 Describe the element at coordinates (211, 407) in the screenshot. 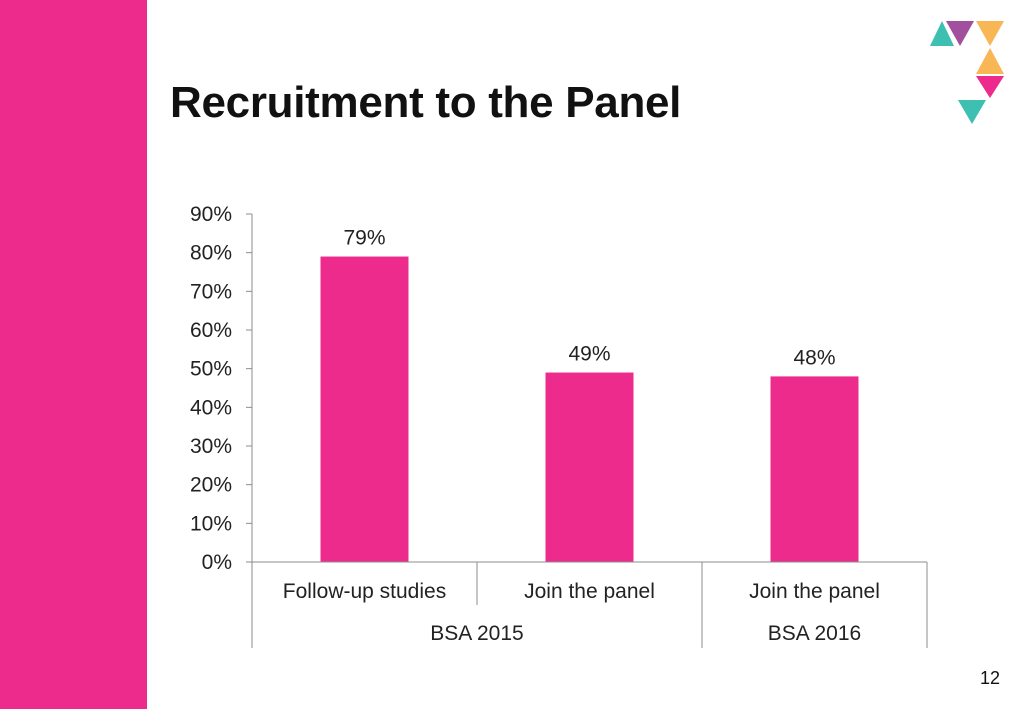

I see `y-tick-label: 40%` at that location.